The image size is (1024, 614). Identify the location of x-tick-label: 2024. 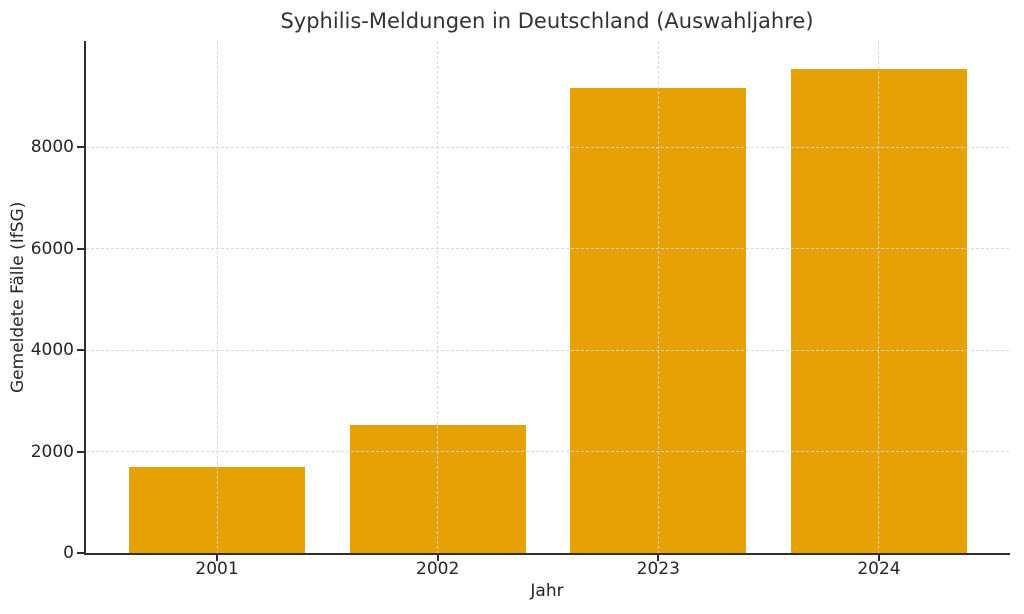
(879, 569).